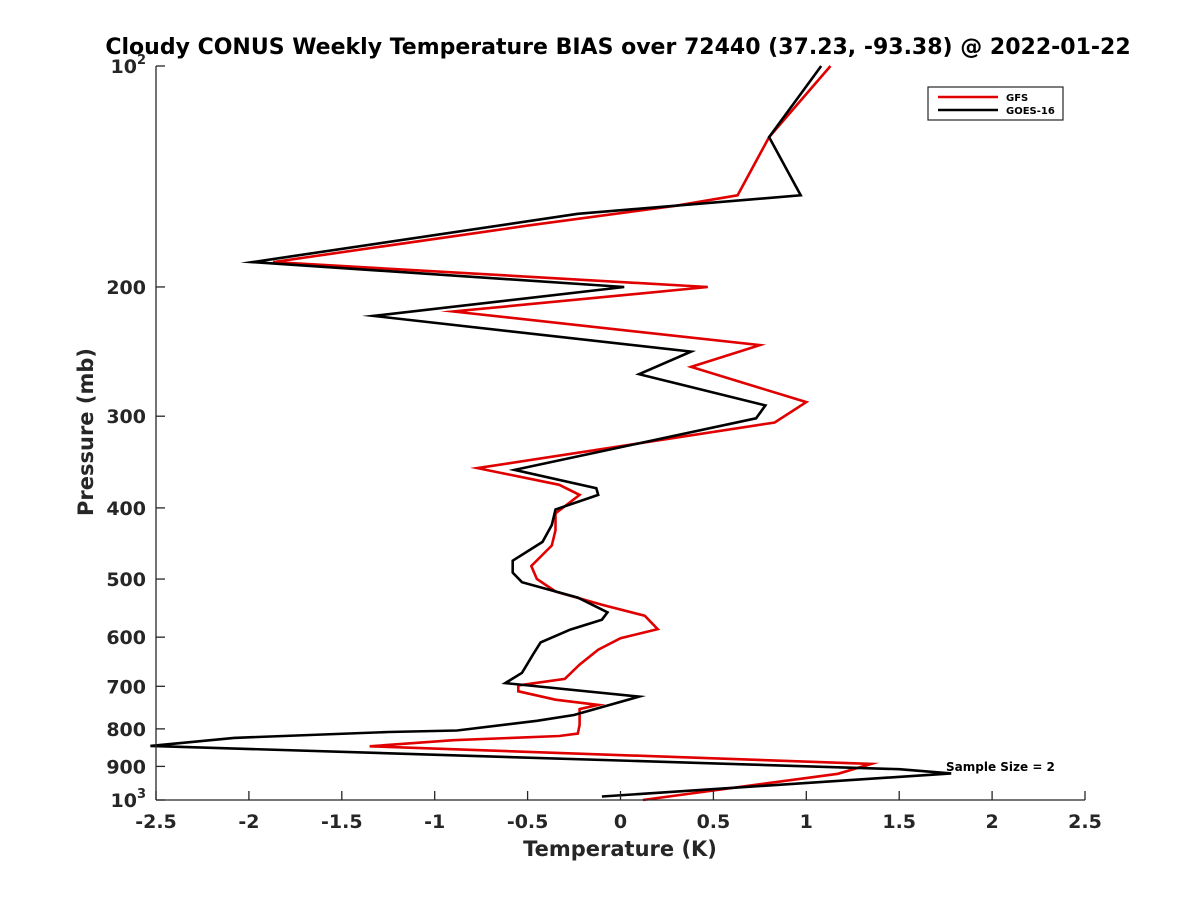 Image resolution: width=1200 pixels, height=900 pixels. Describe the element at coordinates (899, 822) in the screenshot. I see `x-tick-label: 1.5` at that location.